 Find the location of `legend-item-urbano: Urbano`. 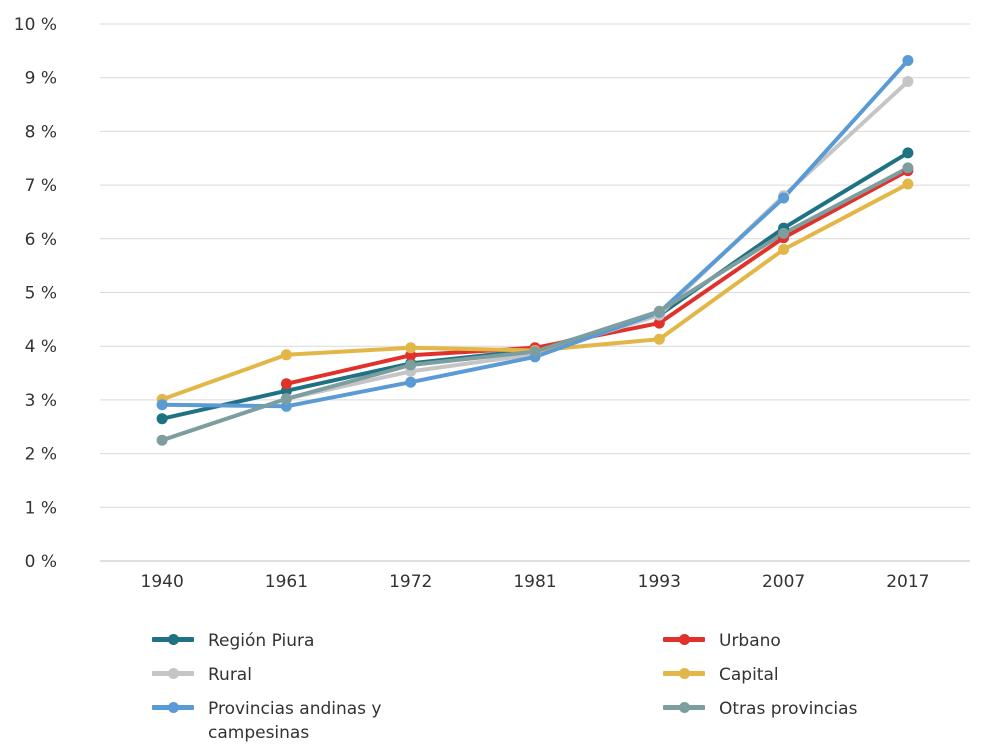

legend-item-urbano: Urbano is located at coordinates (722, 641).